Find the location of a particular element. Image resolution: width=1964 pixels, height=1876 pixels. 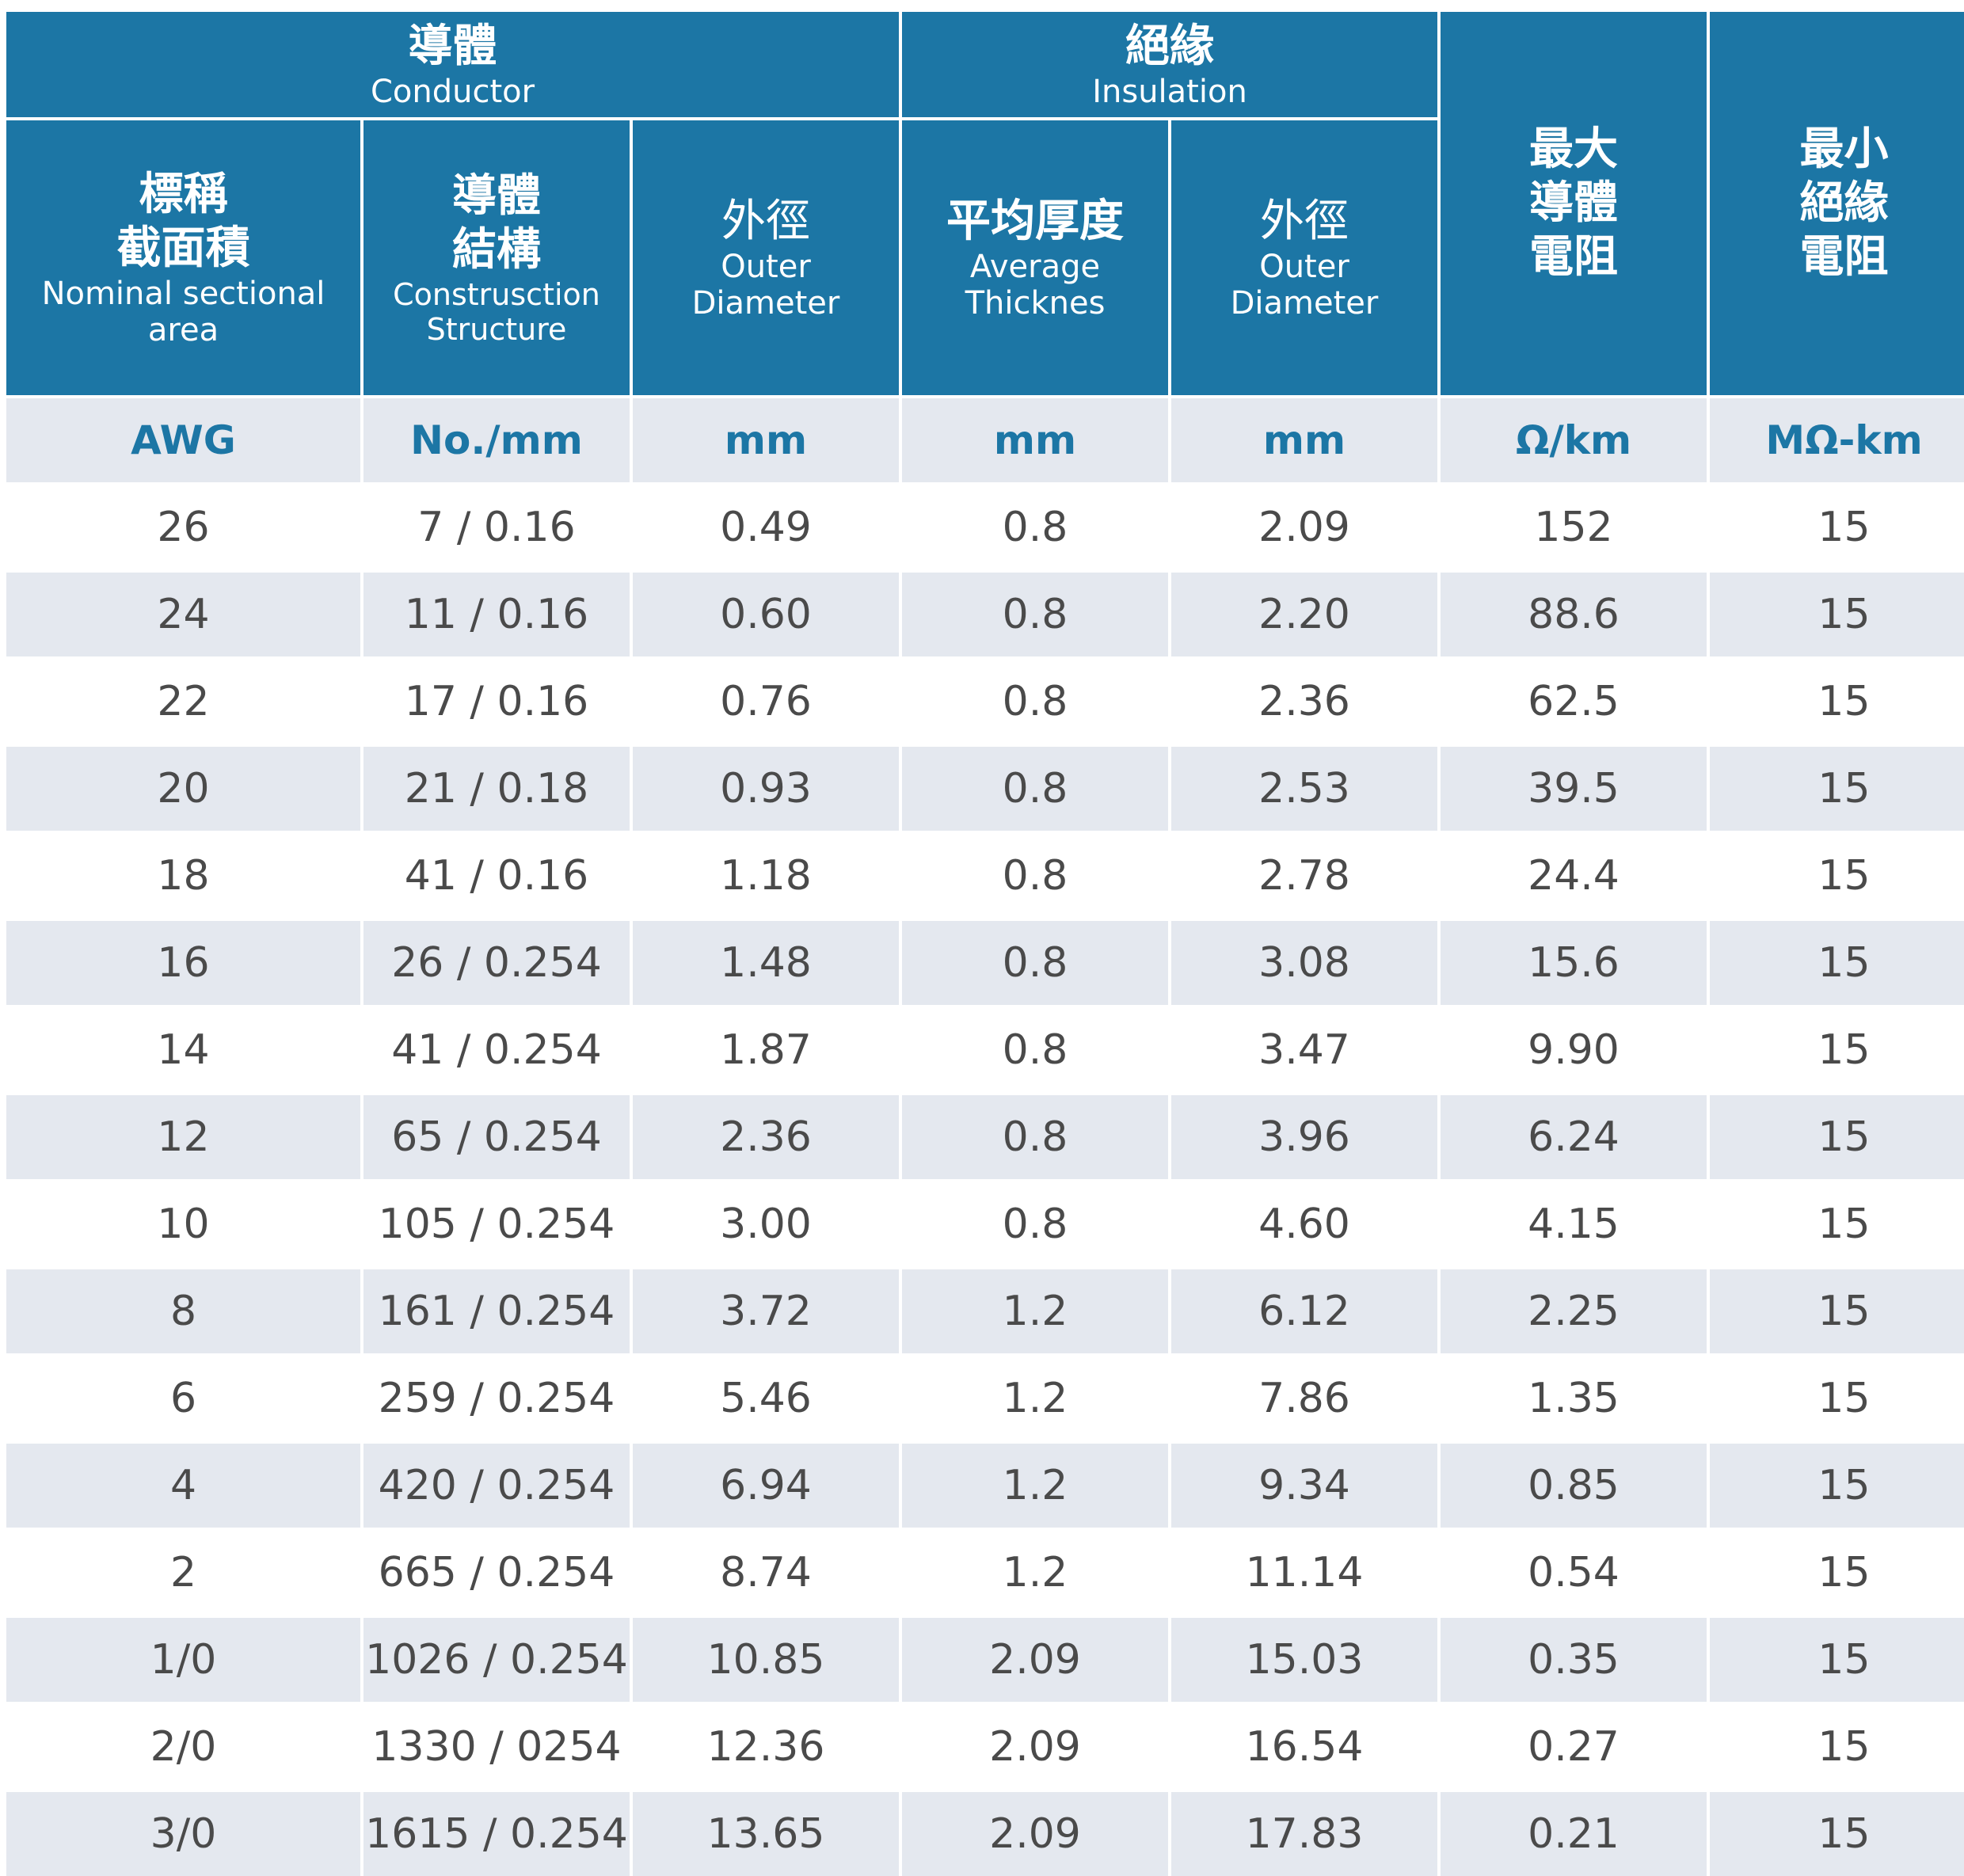

table-cell-awg: 14 is located at coordinates (183, 1050).